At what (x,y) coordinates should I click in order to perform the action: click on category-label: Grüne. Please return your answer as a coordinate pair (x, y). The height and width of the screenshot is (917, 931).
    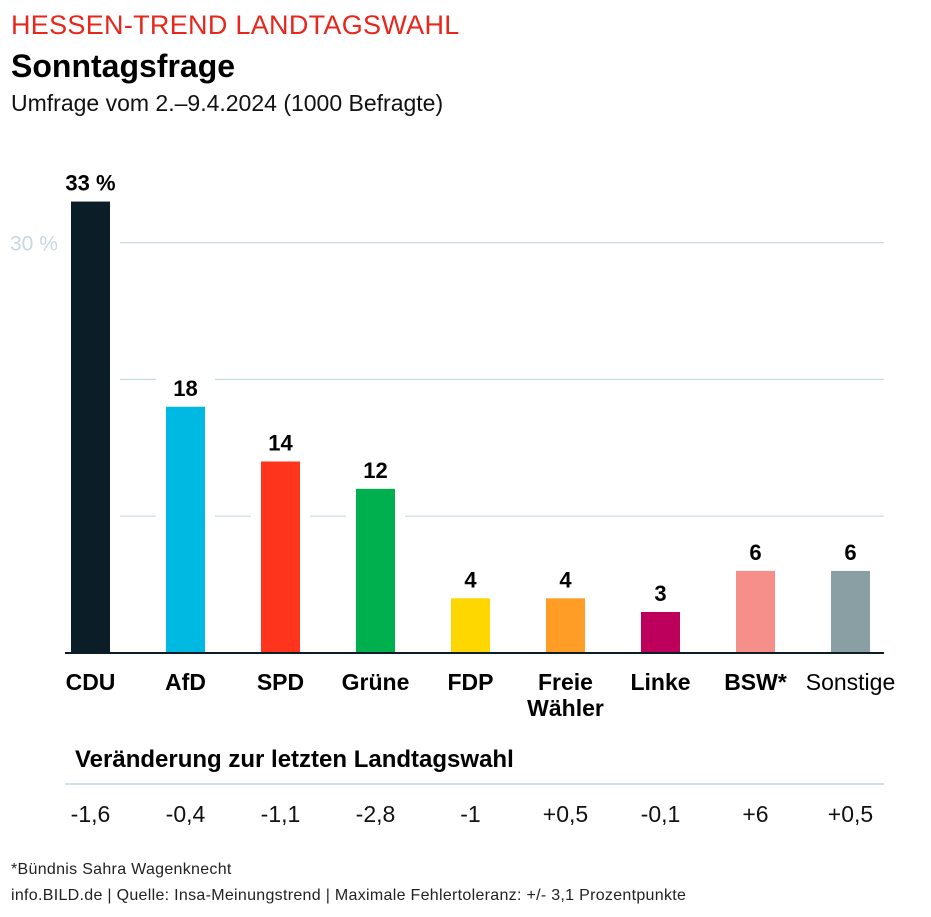
    Looking at the image, I should click on (376, 682).